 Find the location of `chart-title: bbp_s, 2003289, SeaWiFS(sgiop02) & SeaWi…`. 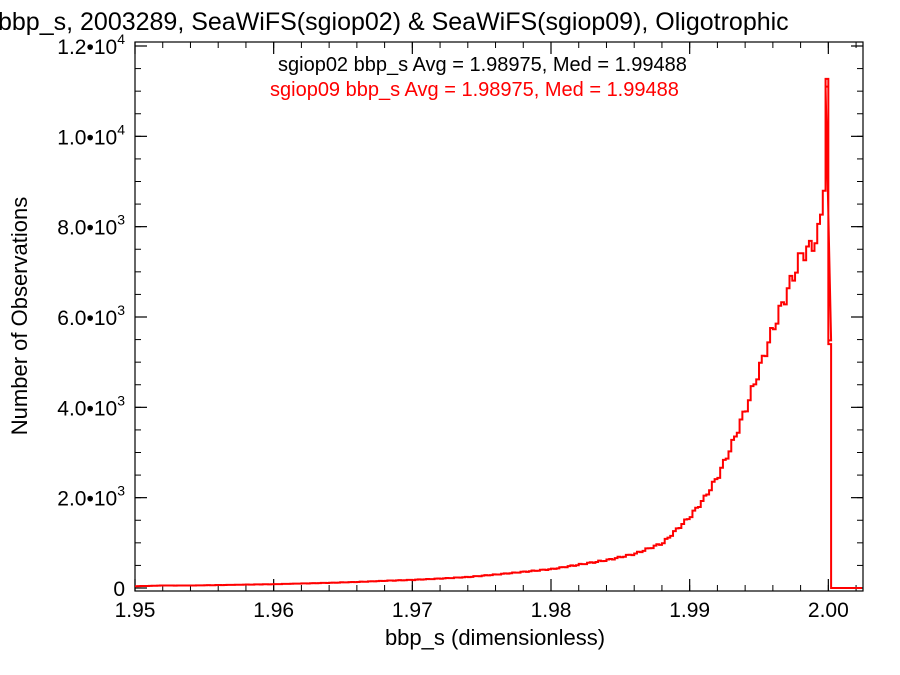

chart-title: bbp_s, 2003289, SeaWiFS(sgiop02) & SeaWi… is located at coordinates (394, 22).